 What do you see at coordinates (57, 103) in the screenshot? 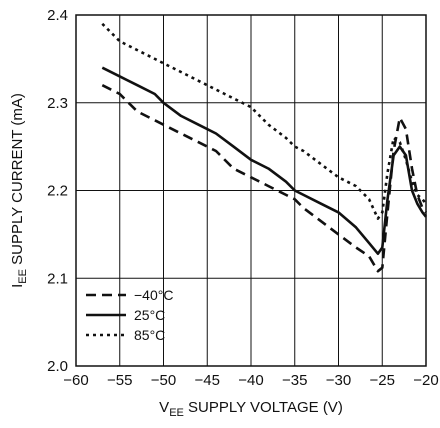
I see `y-tick-label: 2.3` at bounding box center [57, 103].